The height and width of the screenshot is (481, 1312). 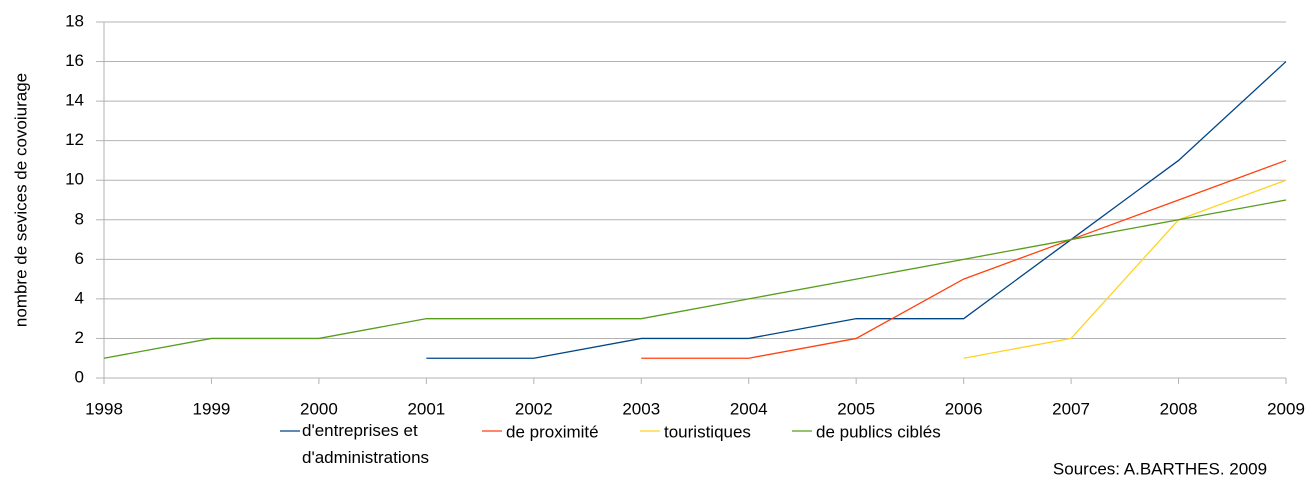 I want to click on x-tick-label: 2006, so click(x=964, y=408).